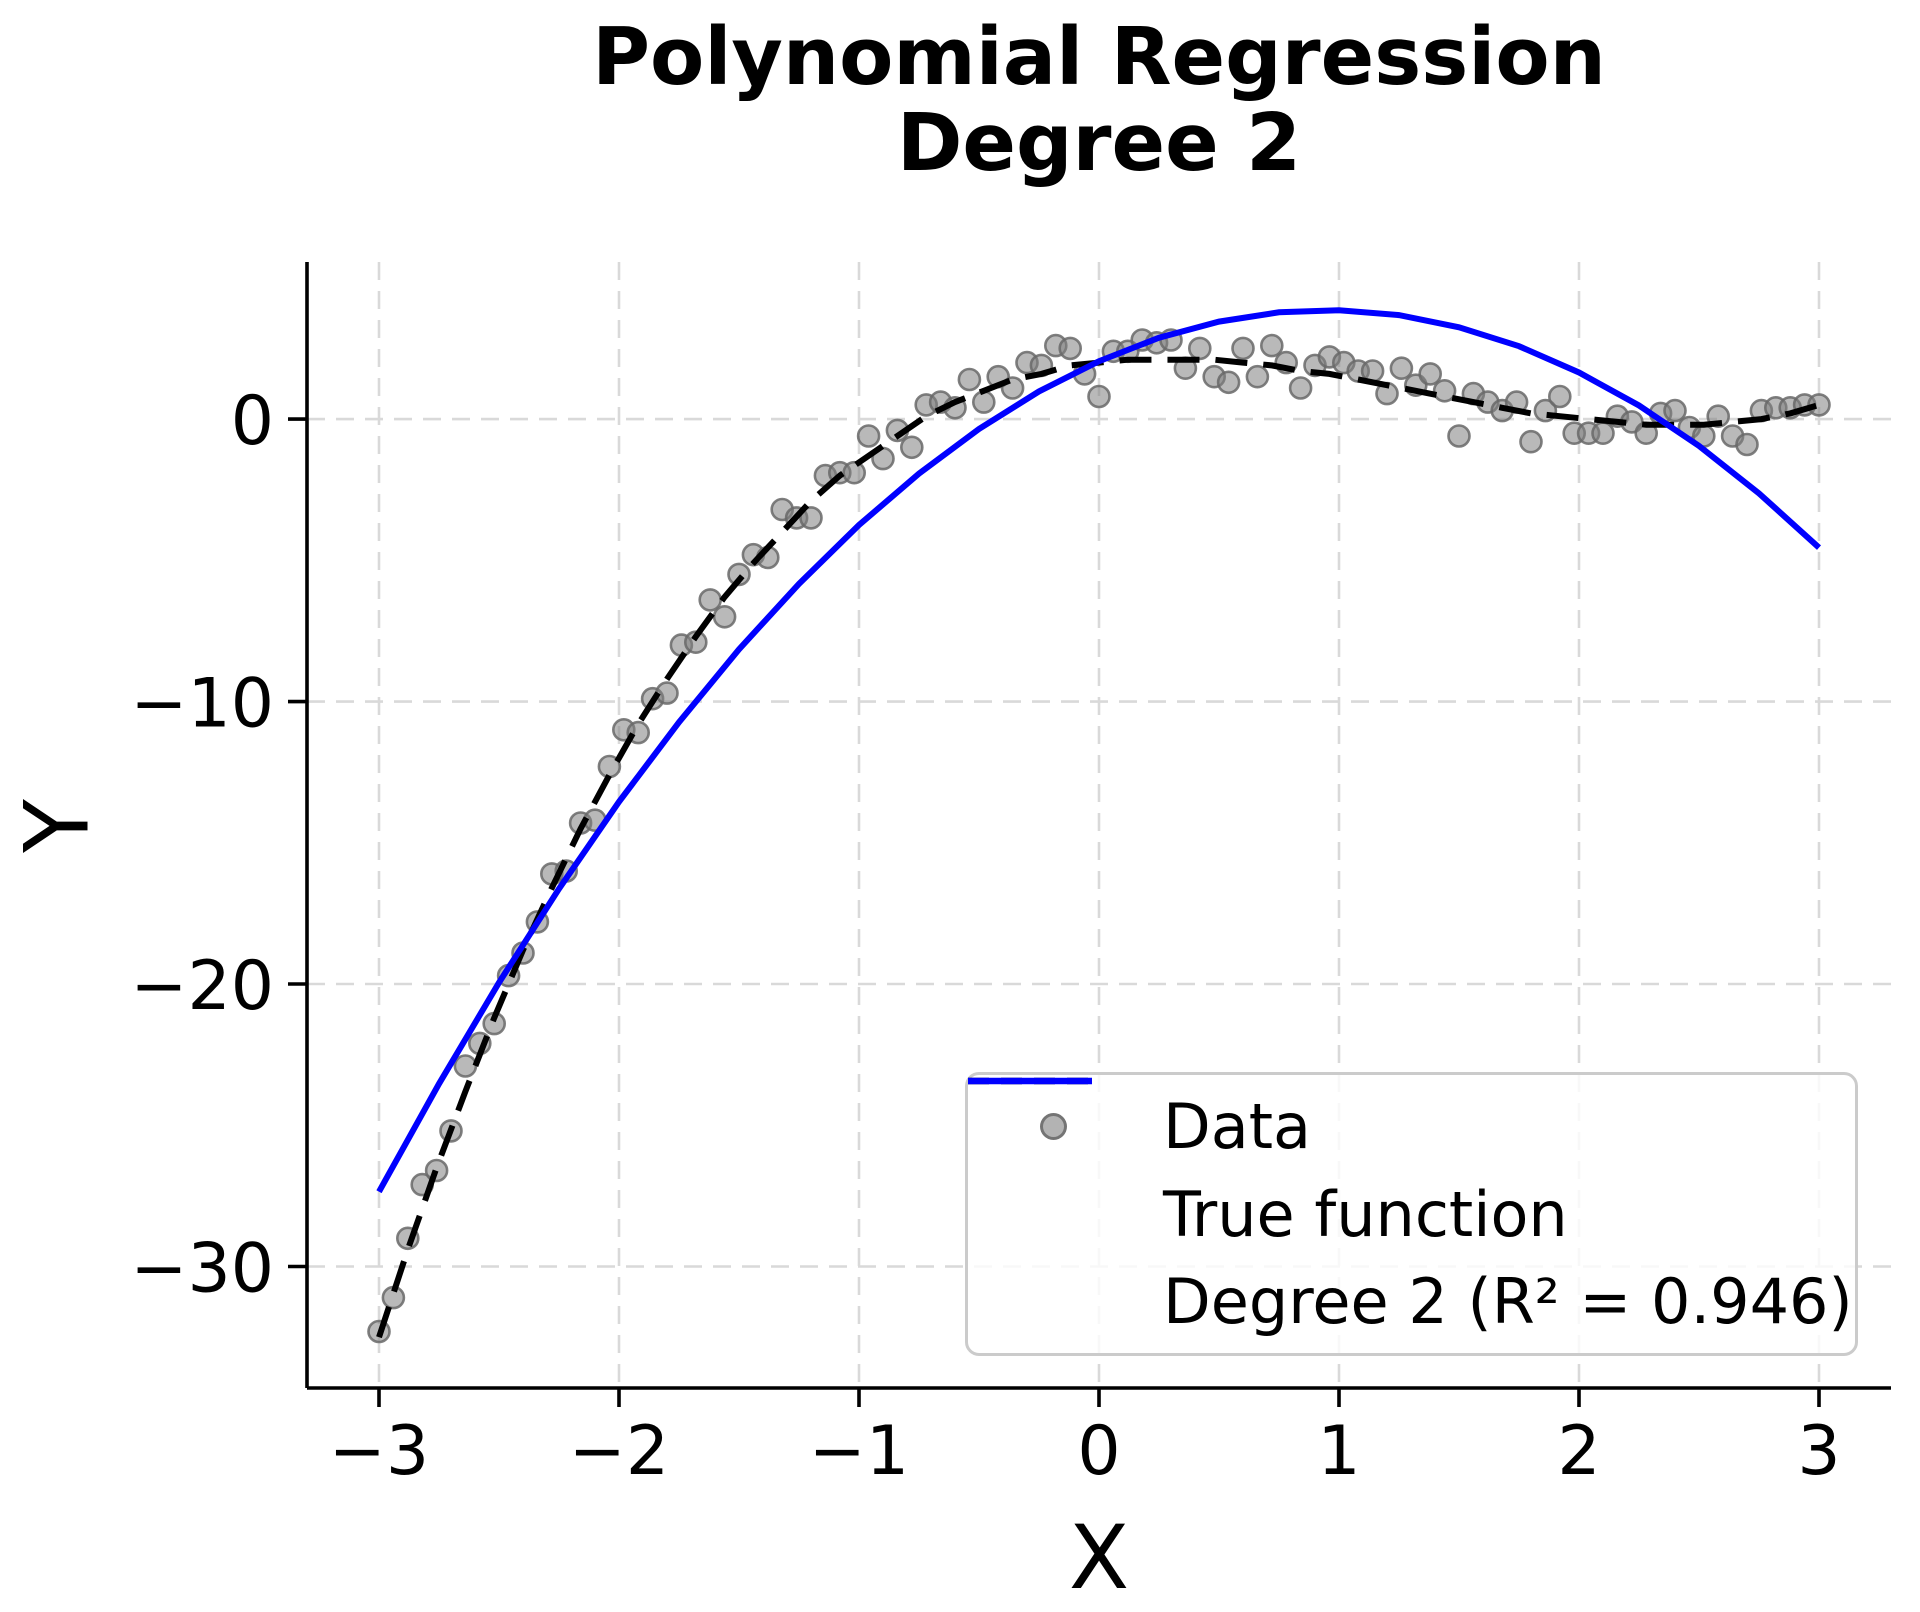 The height and width of the screenshot is (1612, 1920). I want to click on svg-text: 1, so click(1338, 1451).